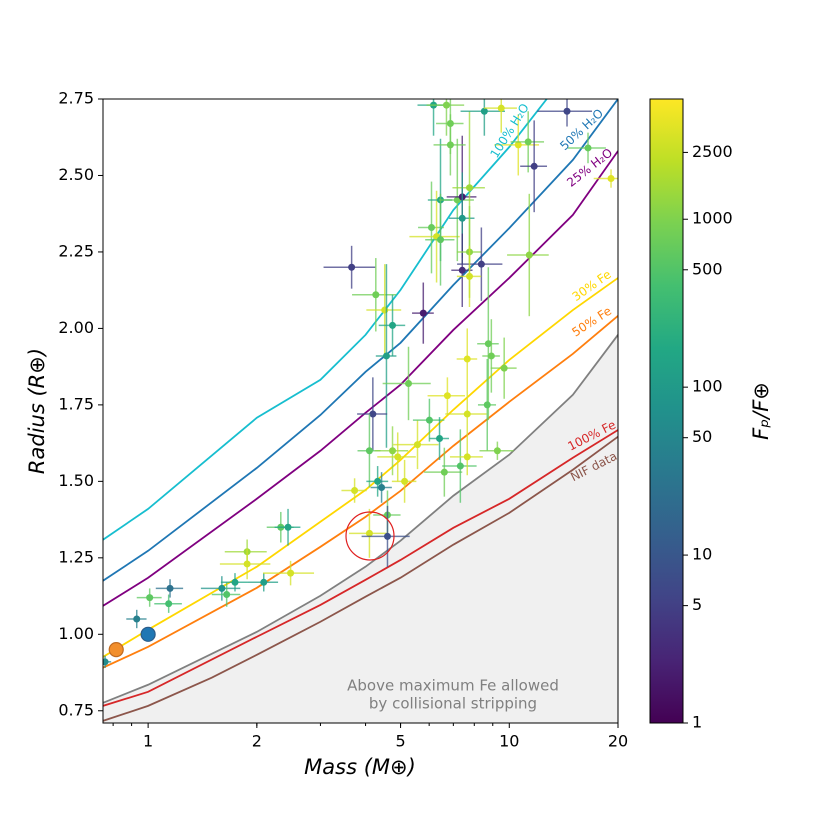 The height and width of the screenshot is (830, 830). What do you see at coordinates (707, 386) in the screenshot?
I see `colorbar-tick-label: 100` at bounding box center [707, 386].